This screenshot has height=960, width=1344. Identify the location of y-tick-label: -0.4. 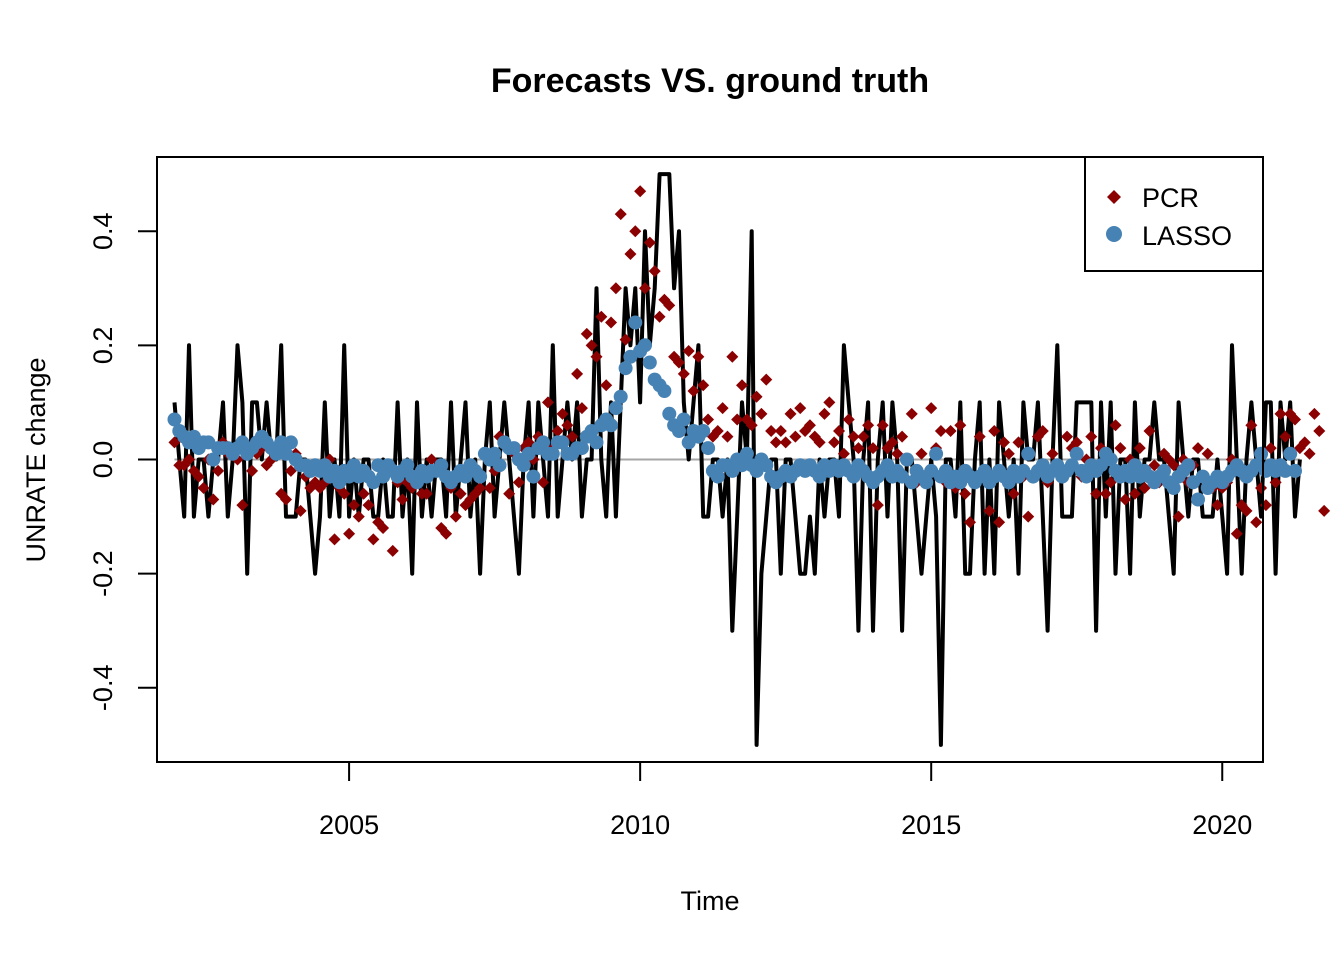
(103, 688).